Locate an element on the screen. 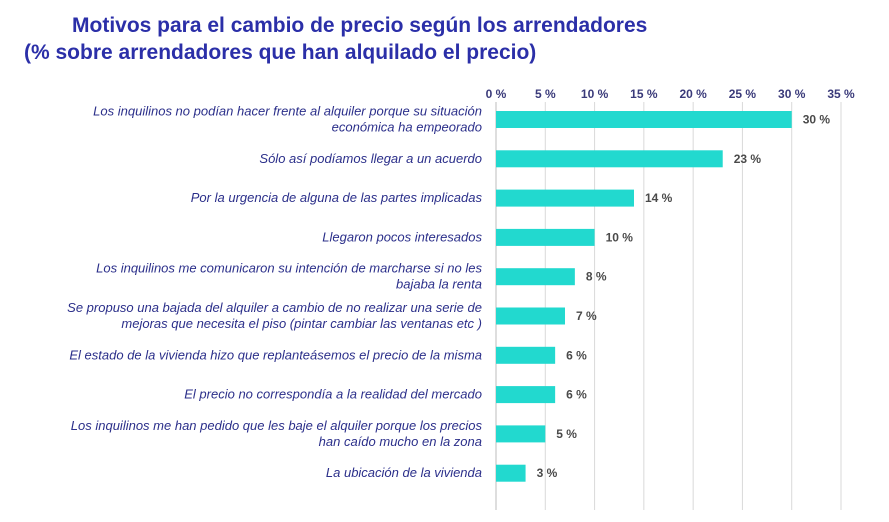  value-label: 8 % is located at coordinates (596, 277).